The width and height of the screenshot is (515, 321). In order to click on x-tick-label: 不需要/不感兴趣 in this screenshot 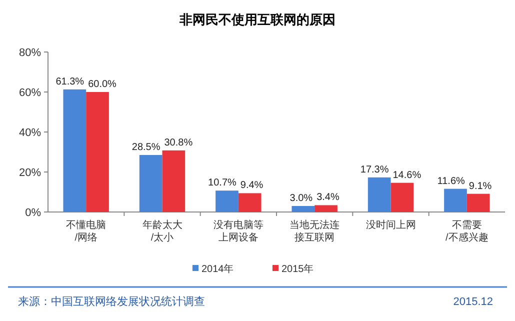, I will do `click(467, 232)`.